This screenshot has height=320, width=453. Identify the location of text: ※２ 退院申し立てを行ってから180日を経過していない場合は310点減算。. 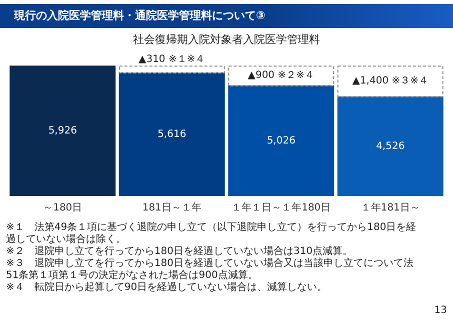
(180, 252).